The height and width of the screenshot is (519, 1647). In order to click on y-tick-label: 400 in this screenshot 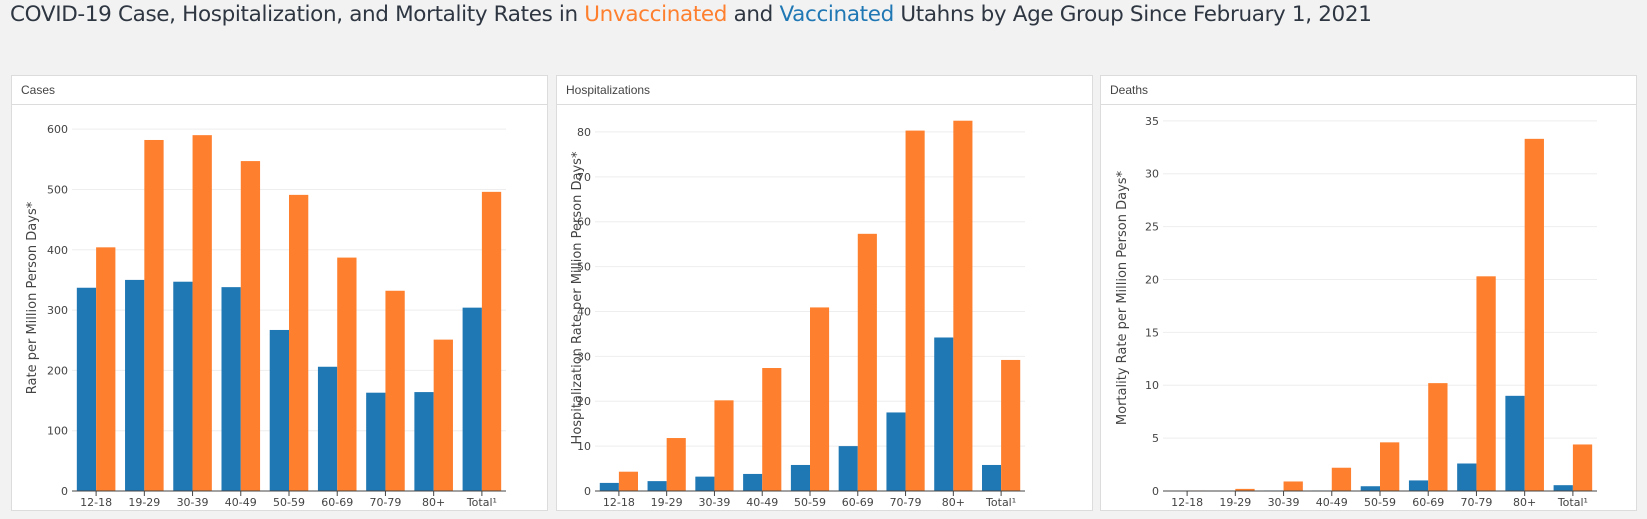, I will do `click(57, 250)`.